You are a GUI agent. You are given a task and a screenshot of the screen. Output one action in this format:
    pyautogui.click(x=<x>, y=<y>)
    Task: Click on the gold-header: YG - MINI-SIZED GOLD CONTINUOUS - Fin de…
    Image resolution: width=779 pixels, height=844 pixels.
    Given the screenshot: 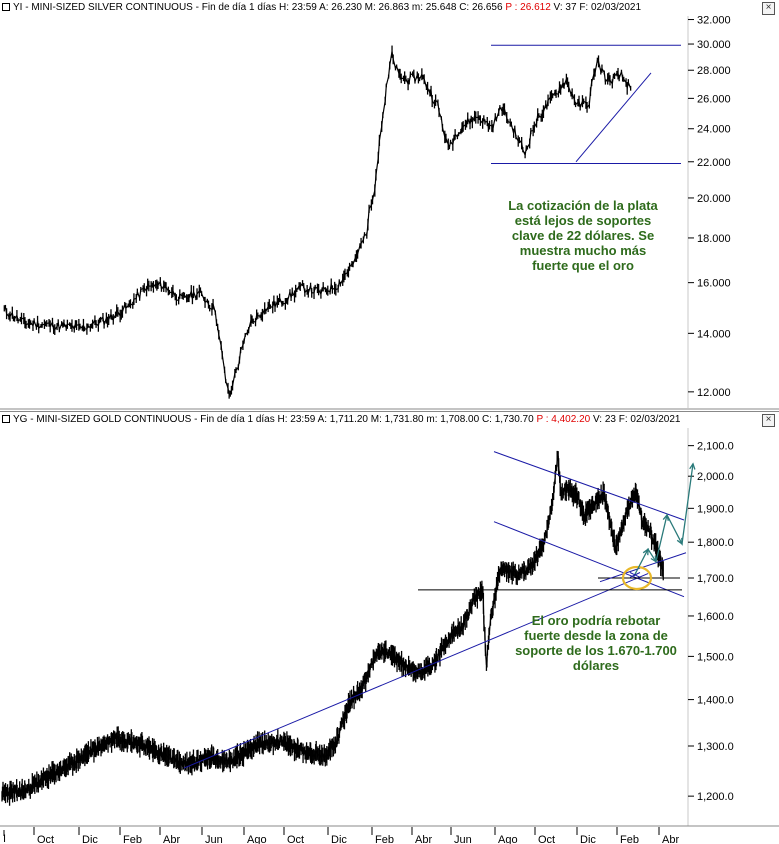 What is the action you would take?
    pyautogui.click(x=389, y=419)
    